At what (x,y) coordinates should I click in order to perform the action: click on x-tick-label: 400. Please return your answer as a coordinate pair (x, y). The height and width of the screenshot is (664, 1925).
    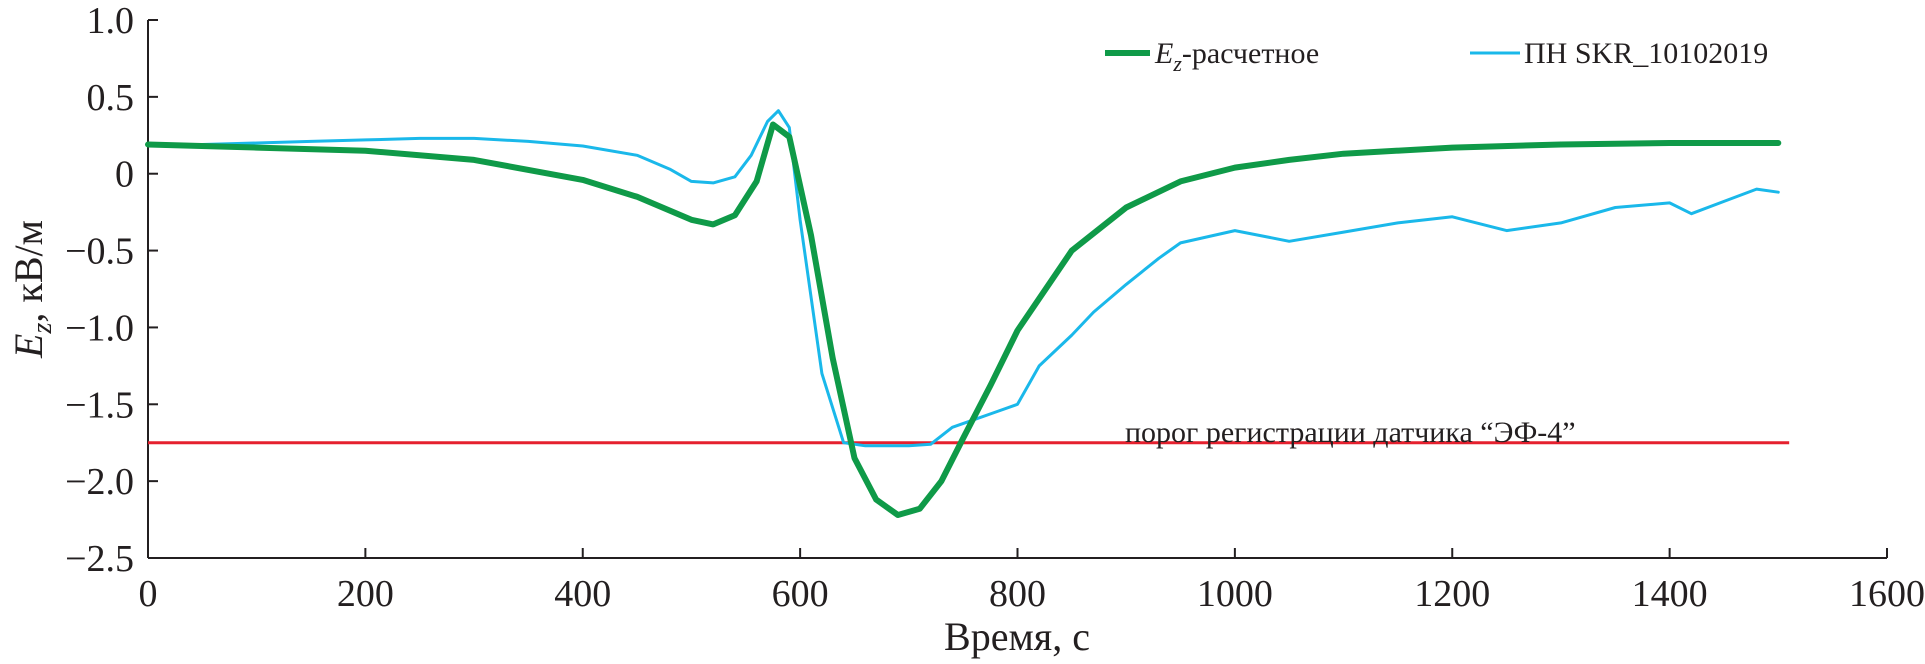
    Looking at the image, I should click on (582, 594).